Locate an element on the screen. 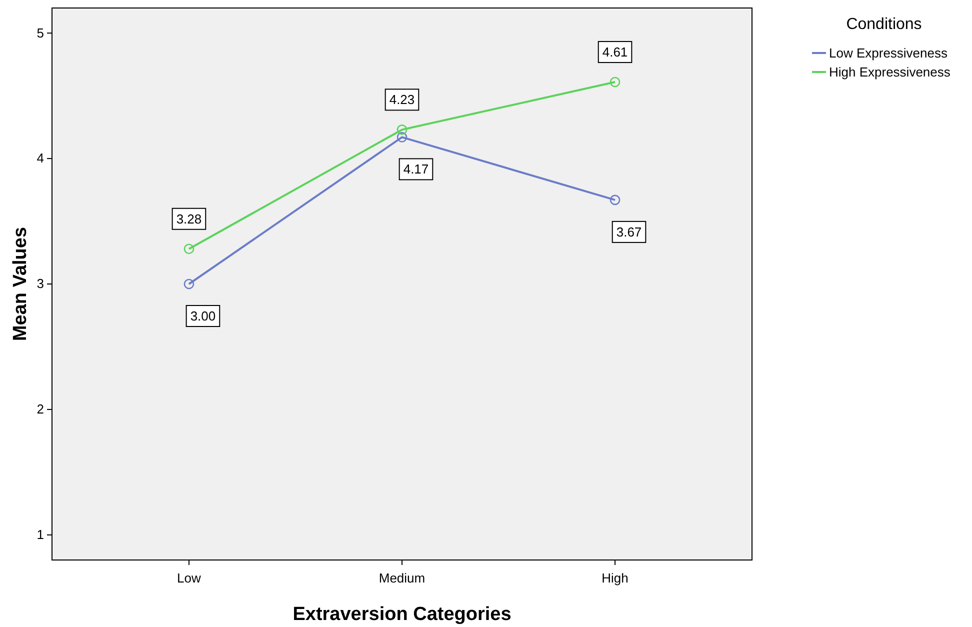  data-label: 4.61 is located at coordinates (615, 52).